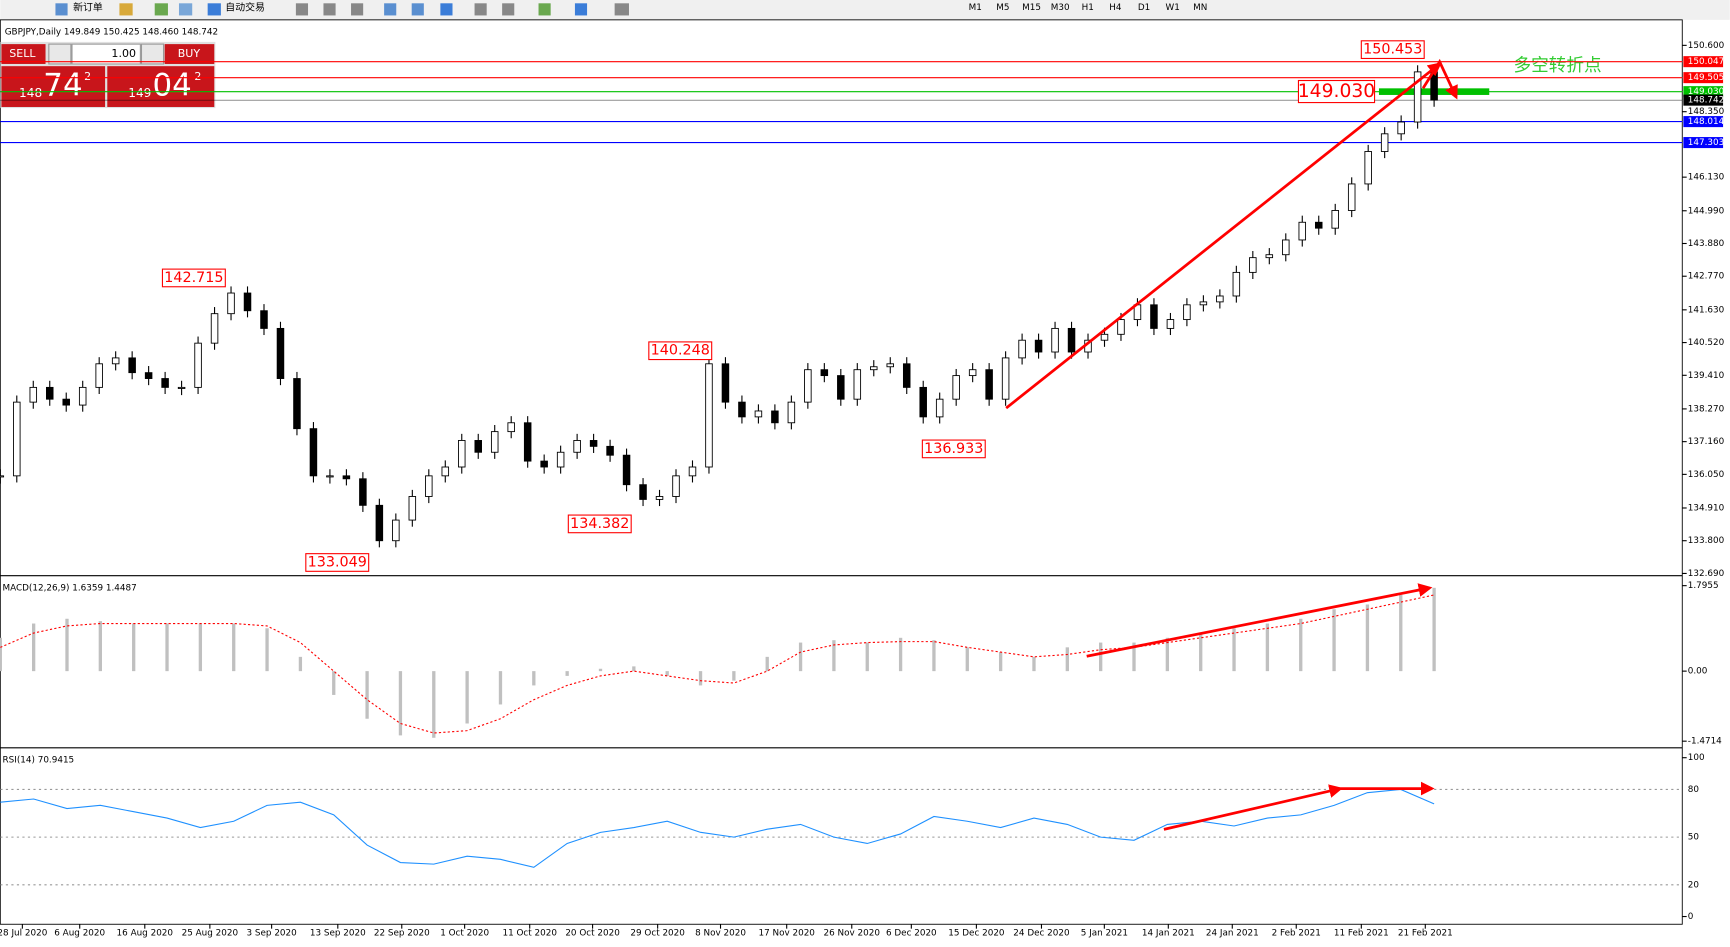  I want to click on y-tick-label: 142.770, so click(1706, 277).